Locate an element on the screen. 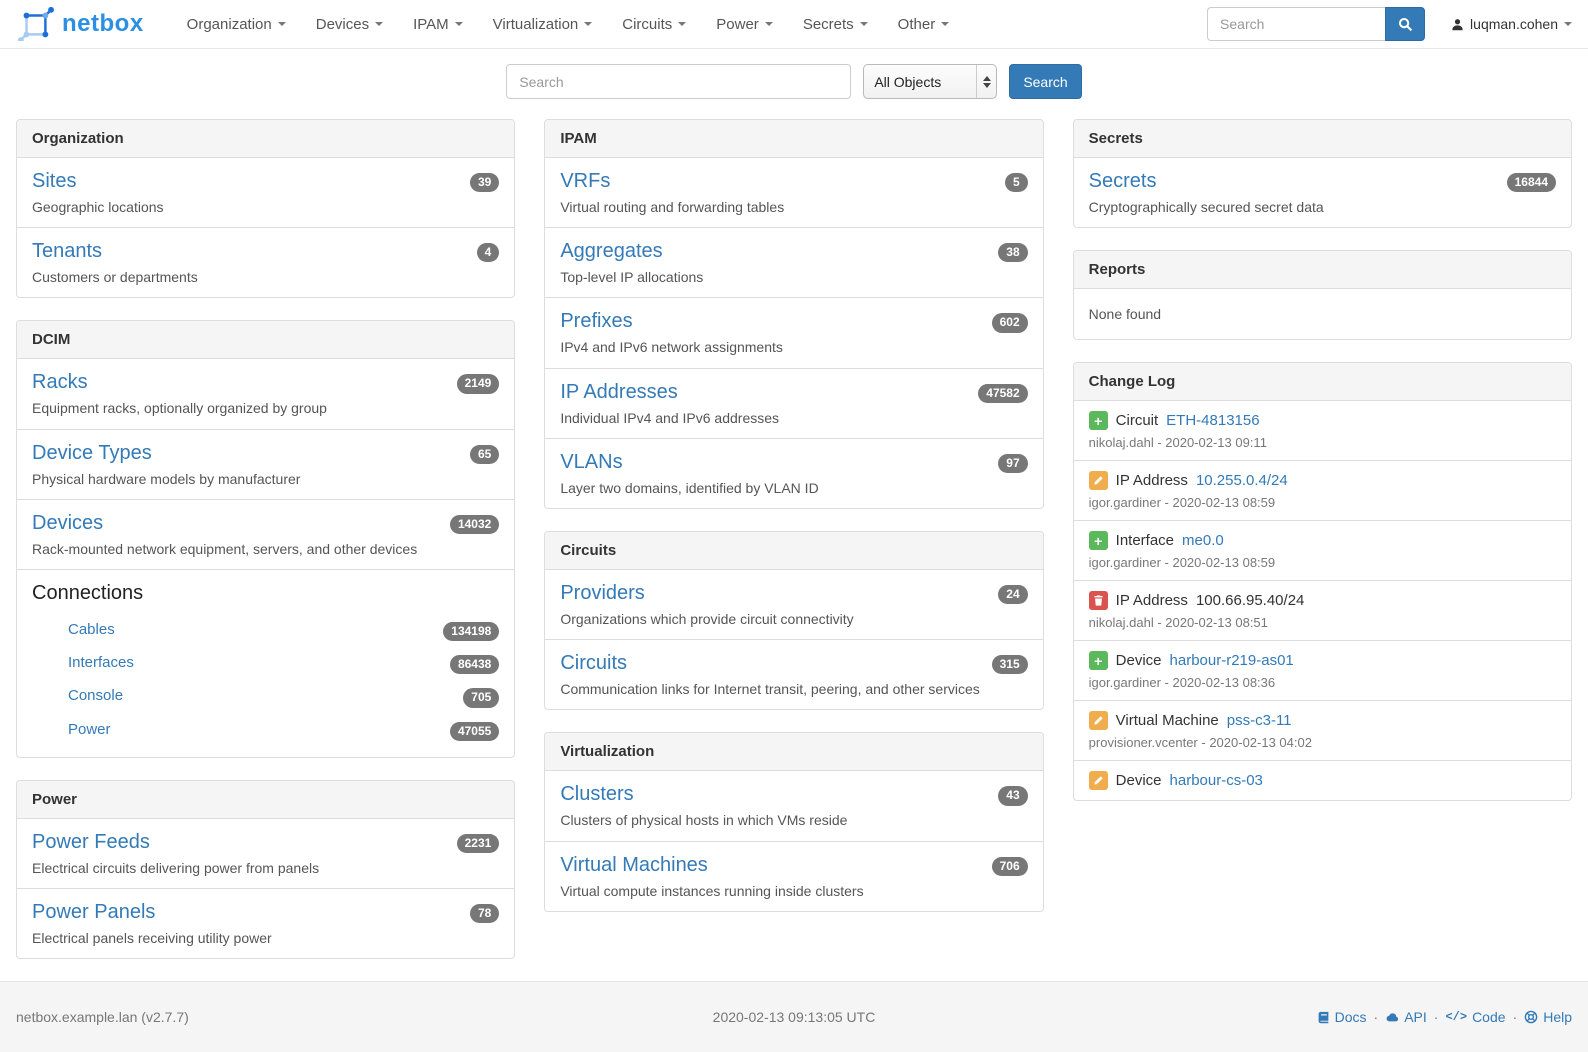 Image resolution: width=1588 pixels, height=1052 pixels. item-description: Virtual routing and forwarding tables is located at coordinates (672, 207).